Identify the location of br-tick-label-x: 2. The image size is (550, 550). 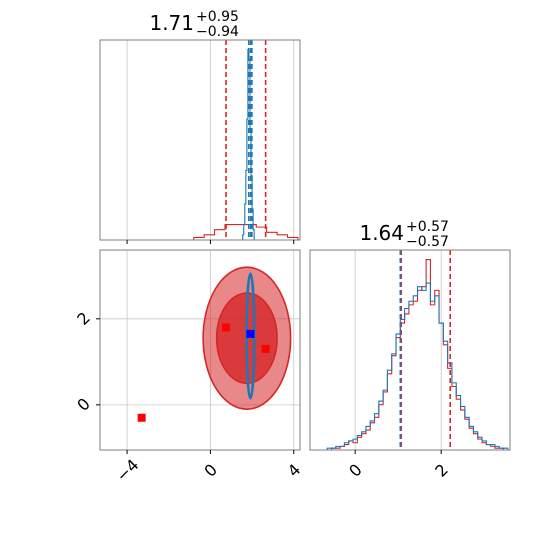
(441, 470).